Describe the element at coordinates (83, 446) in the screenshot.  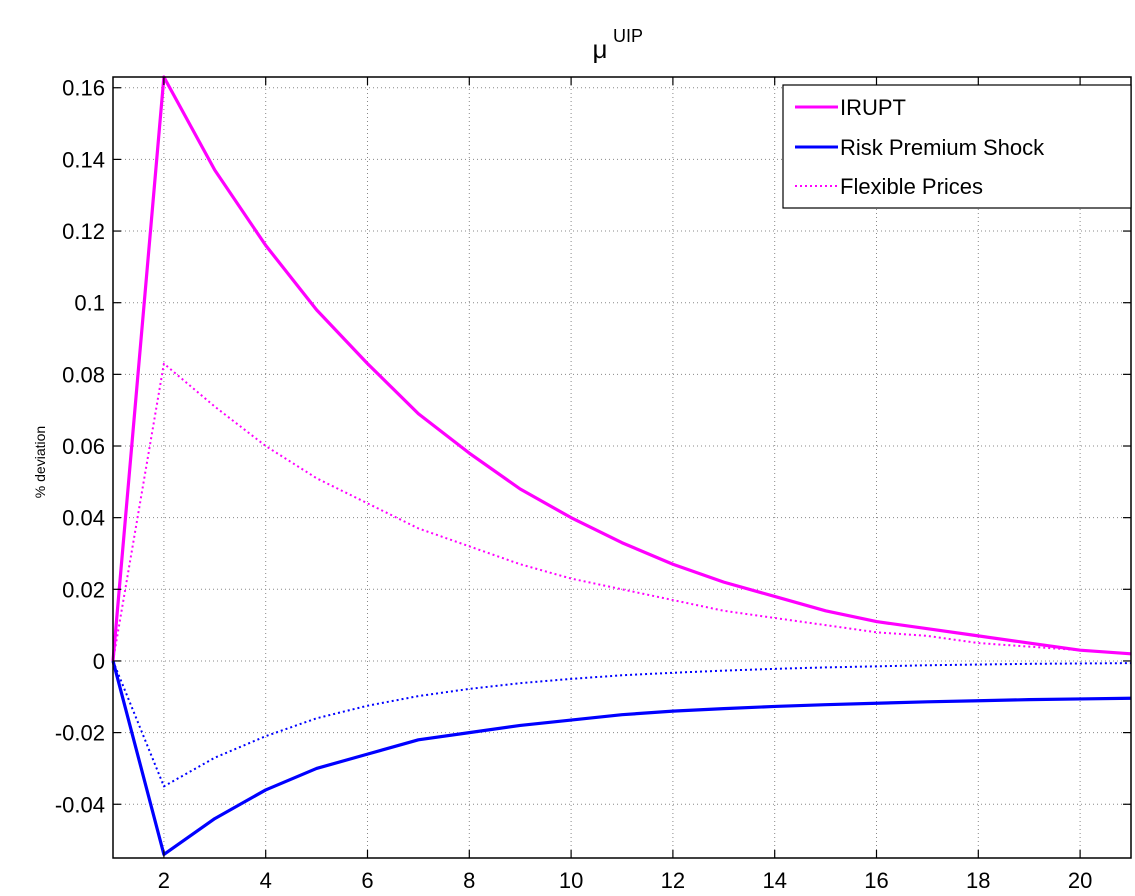
I see `y-tick-label: 0.06` at that location.